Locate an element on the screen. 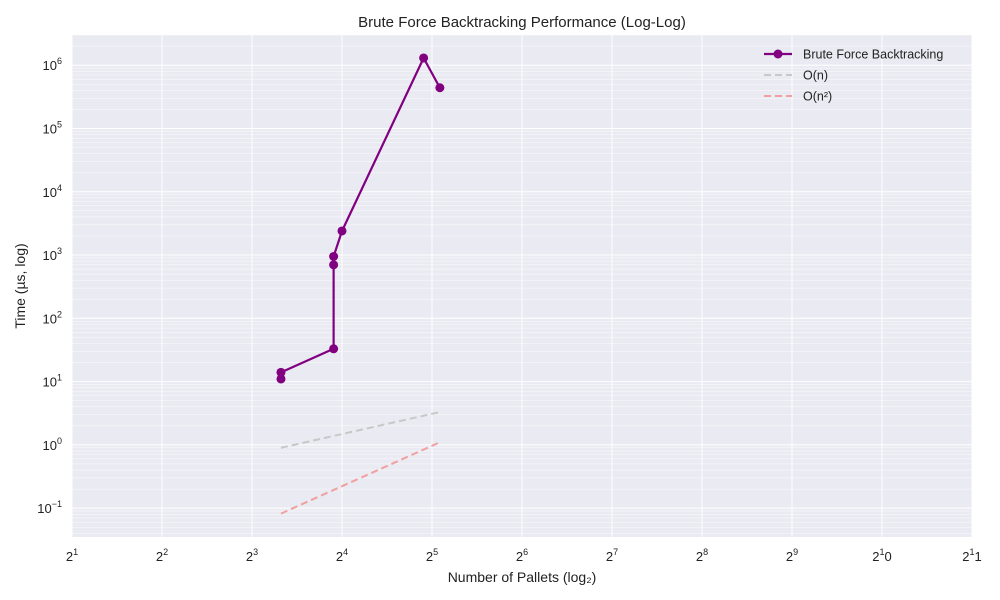 This screenshot has width=1000, height=600. y-axis-label: Time (µs, log) is located at coordinates (20, 285).